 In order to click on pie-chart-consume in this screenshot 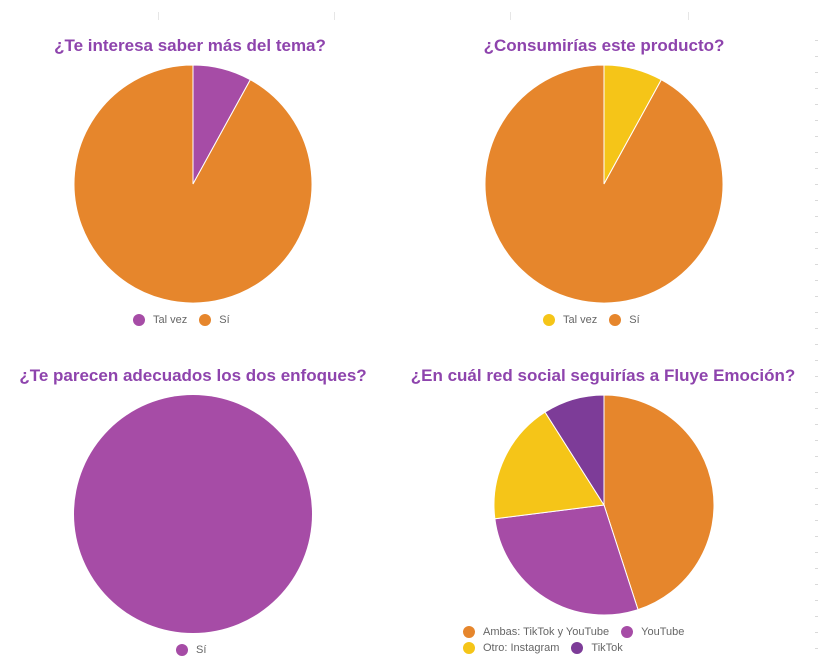, I will do `click(604, 184)`.